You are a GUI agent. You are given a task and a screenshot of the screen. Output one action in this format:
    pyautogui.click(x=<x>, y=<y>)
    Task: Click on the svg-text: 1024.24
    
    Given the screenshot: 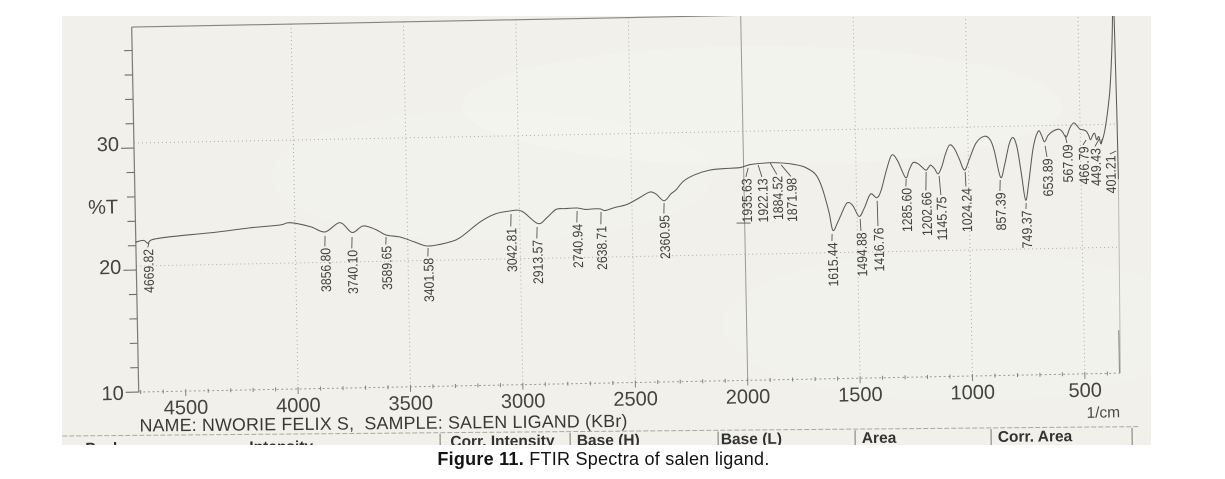 What is the action you would take?
    pyautogui.click(x=966, y=210)
    